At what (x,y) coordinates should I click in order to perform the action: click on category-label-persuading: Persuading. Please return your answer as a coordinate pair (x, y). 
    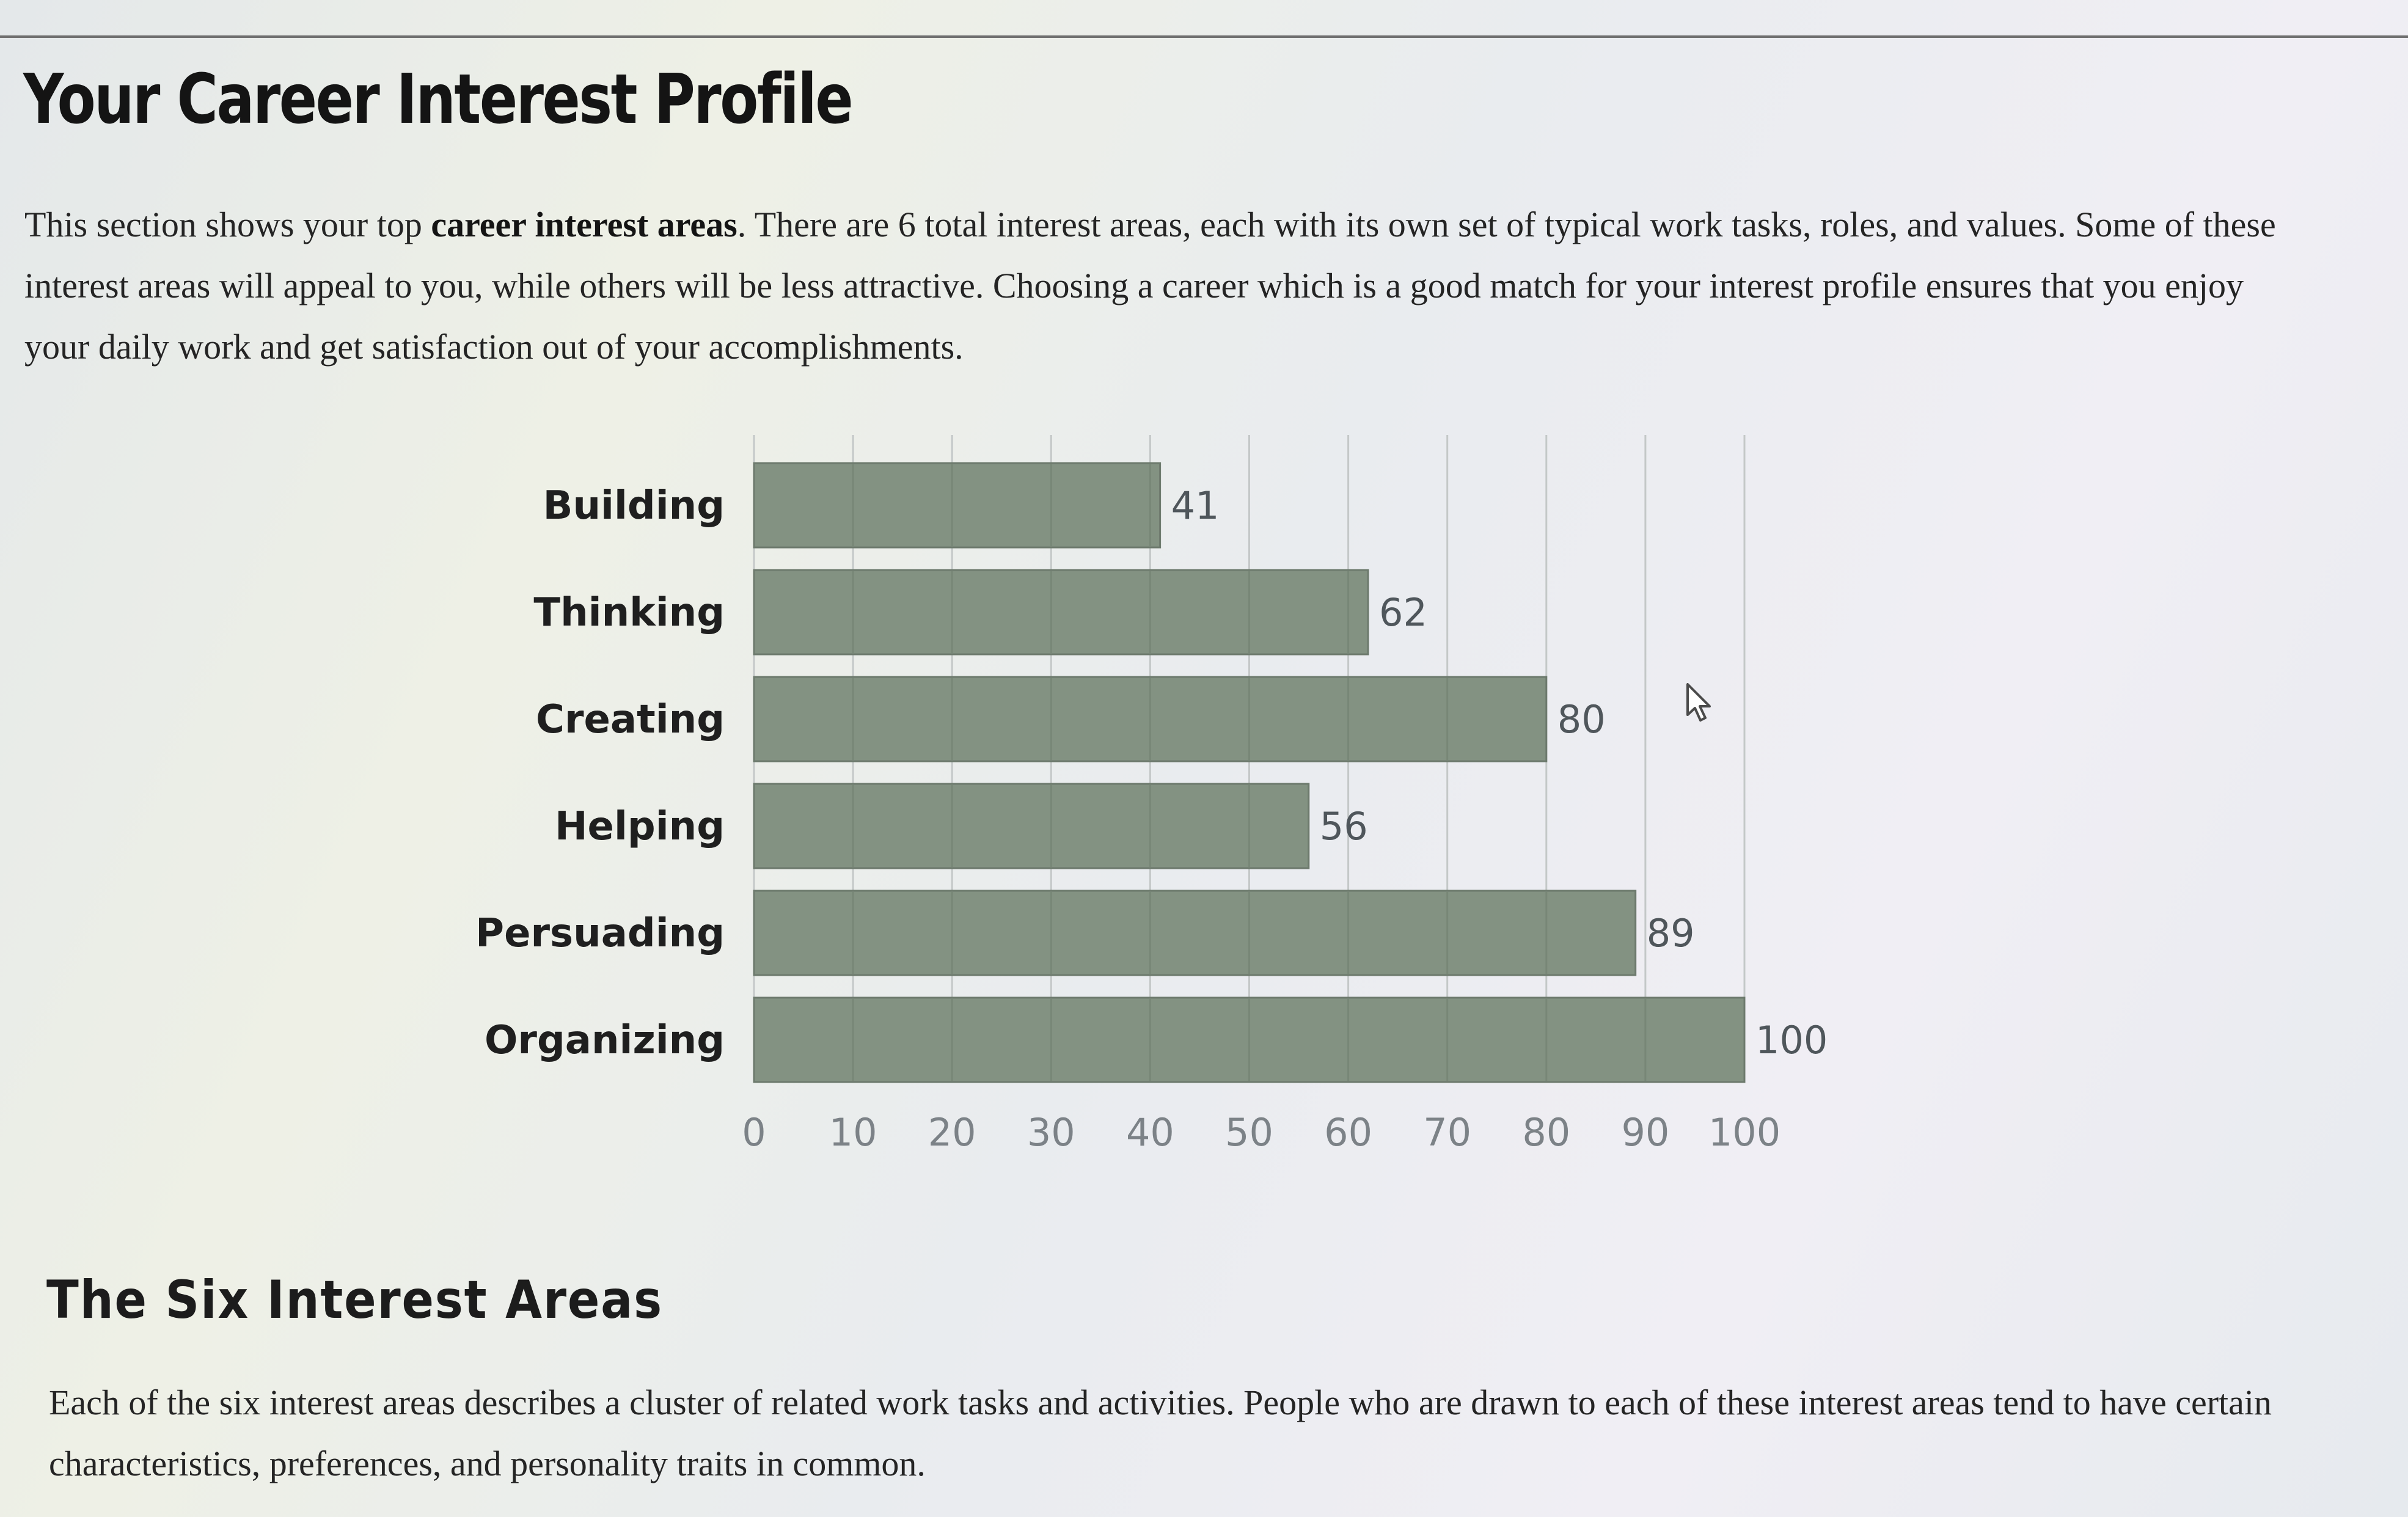
    Looking at the image, I should click on (600, 933).